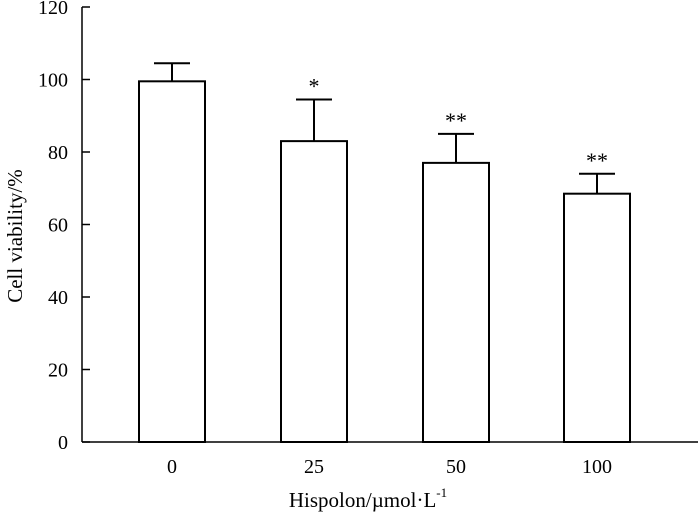  Describe the element at coordinates (58, 153) in the screenshot. I see `y-tick-label: 80` at that location.